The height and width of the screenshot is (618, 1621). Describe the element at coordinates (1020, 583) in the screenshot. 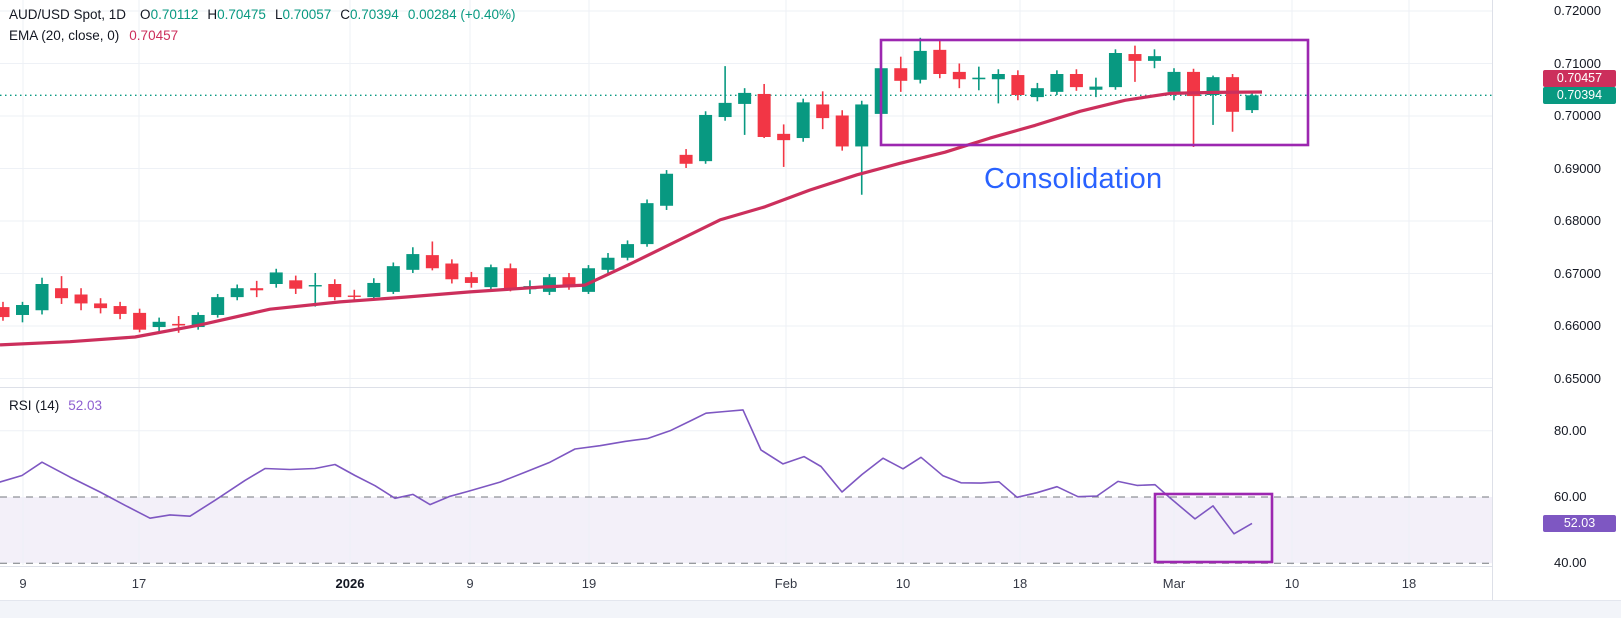

I see `time-tick-label: 18` at that location.